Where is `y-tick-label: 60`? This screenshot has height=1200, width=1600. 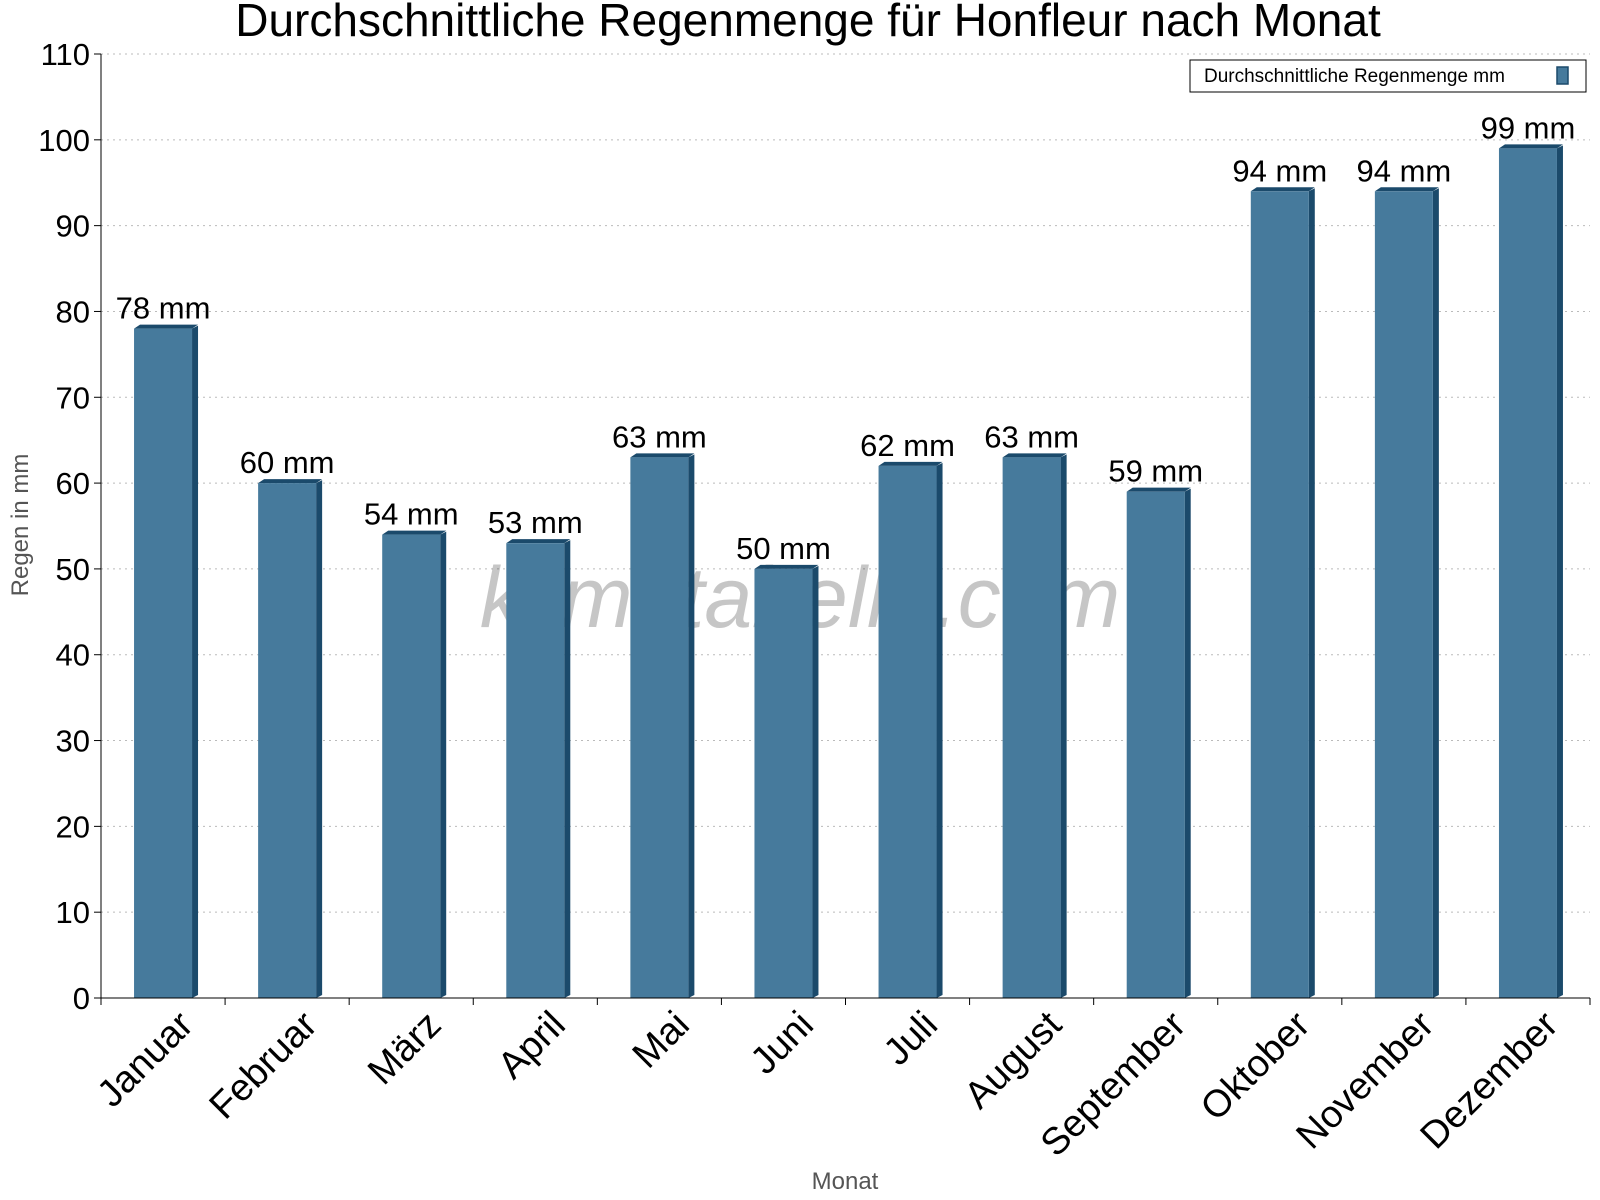
y-tick-label: 60 is located at coordinates (73, 483).